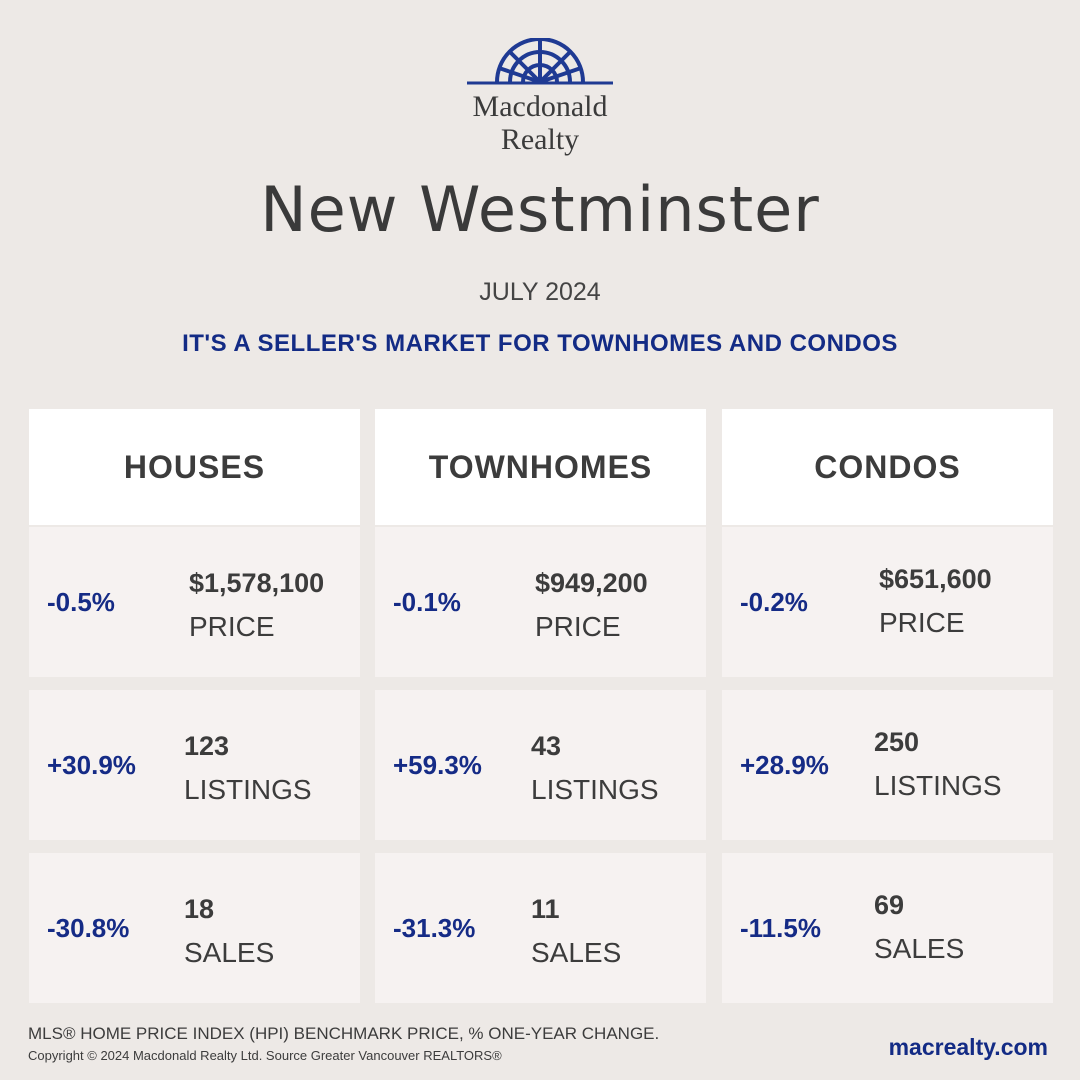 This screenshot has width=1080, height=1080. Describe the element at coordinates (887, 467) in the screenshot. I see `column-heading: CONDOS` at that location.